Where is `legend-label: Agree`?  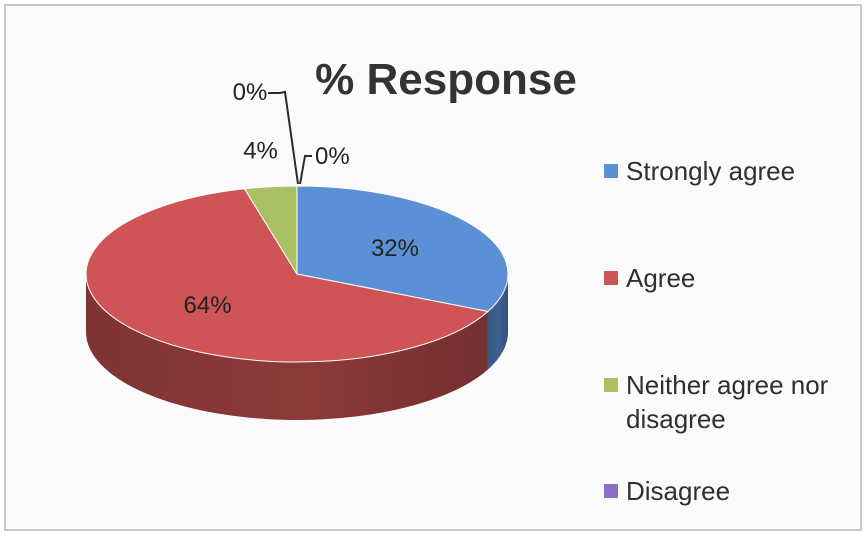 legend-label: Agree is located at coordinates (661, 278).